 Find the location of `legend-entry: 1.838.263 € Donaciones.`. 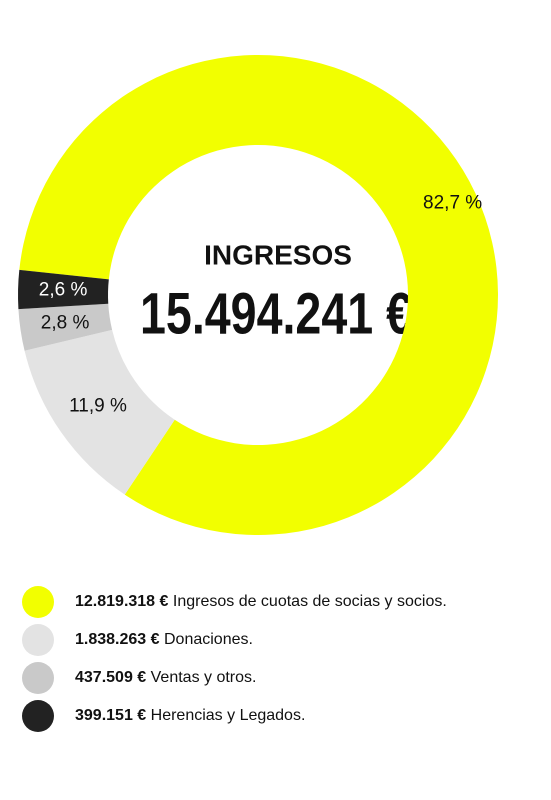

legend-entry: 1.838.263 € Donaciones. is located at coordinates (164, 639).